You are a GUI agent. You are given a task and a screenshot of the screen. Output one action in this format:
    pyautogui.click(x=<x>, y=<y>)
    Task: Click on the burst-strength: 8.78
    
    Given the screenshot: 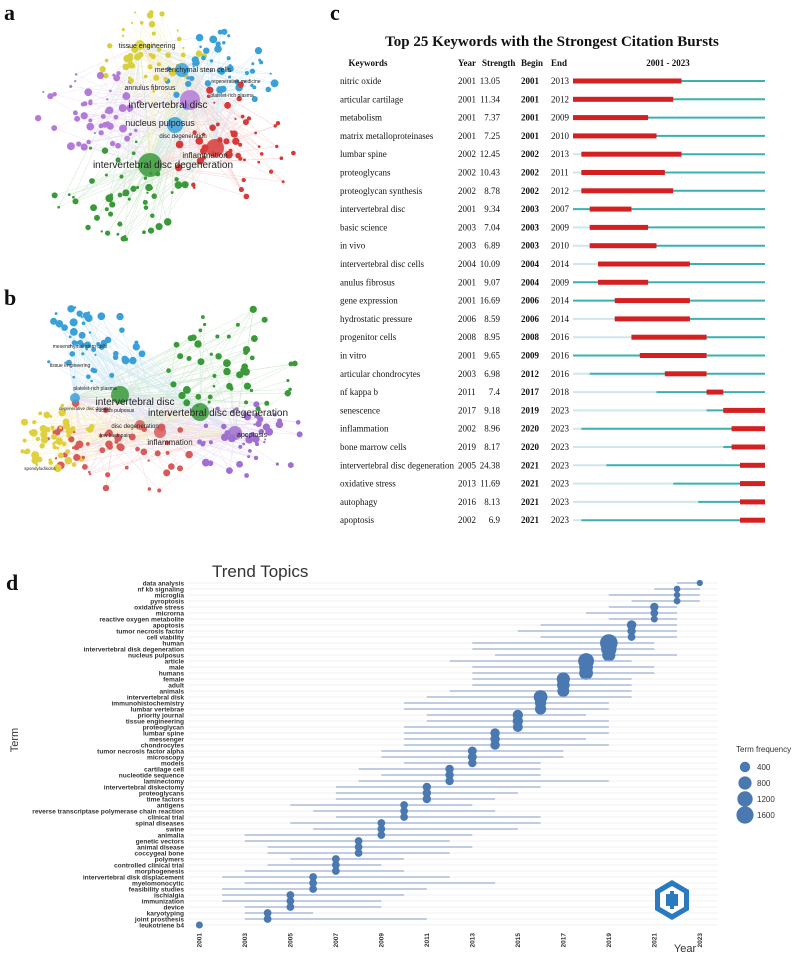 What is the action you would take?
    pyautogui.click(x=492, y=191)
    